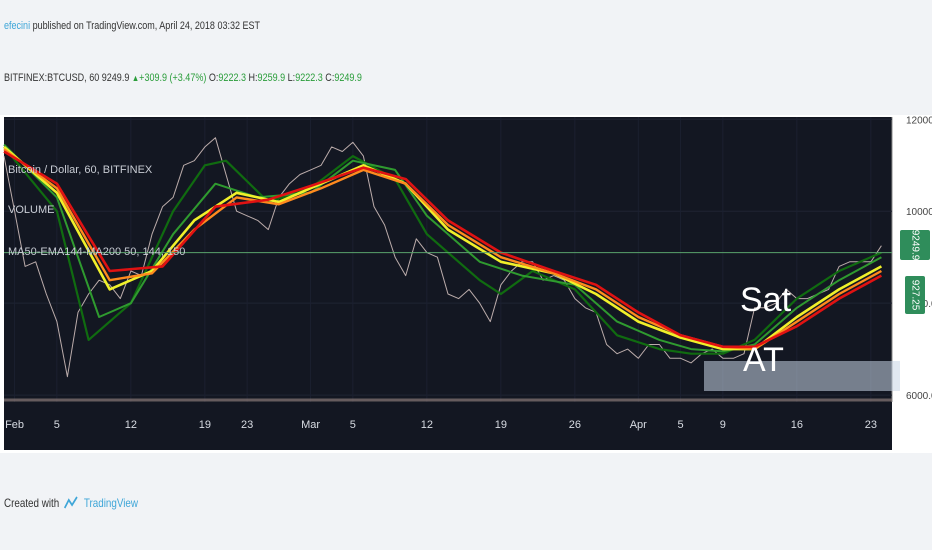 The width and height of the screenshot is (932, 550). Describe the element at coordinates (135, 78) in the screenshot. I see `up-arrow-icon: ▲` at that location.